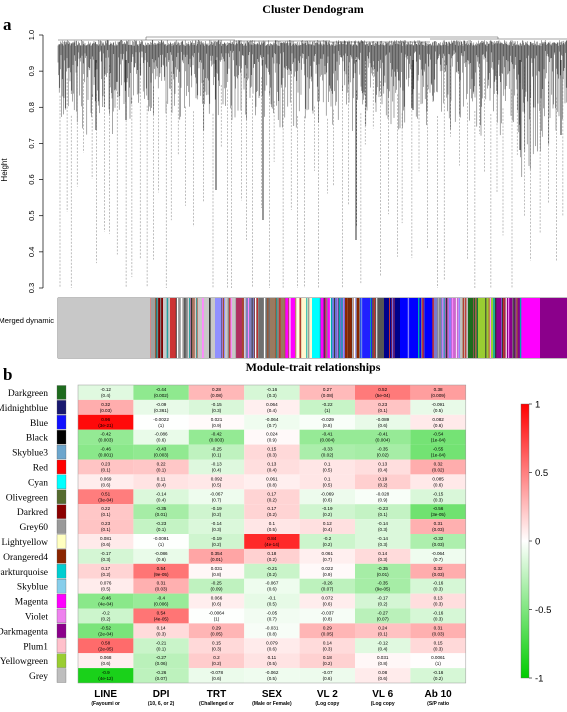 The width and height of the screenshot is (567, 712). What do you see at coordinates (105, 598) in the screenshot?
I see `cell-correlation: -0.46` at bounding box center [105, 598].